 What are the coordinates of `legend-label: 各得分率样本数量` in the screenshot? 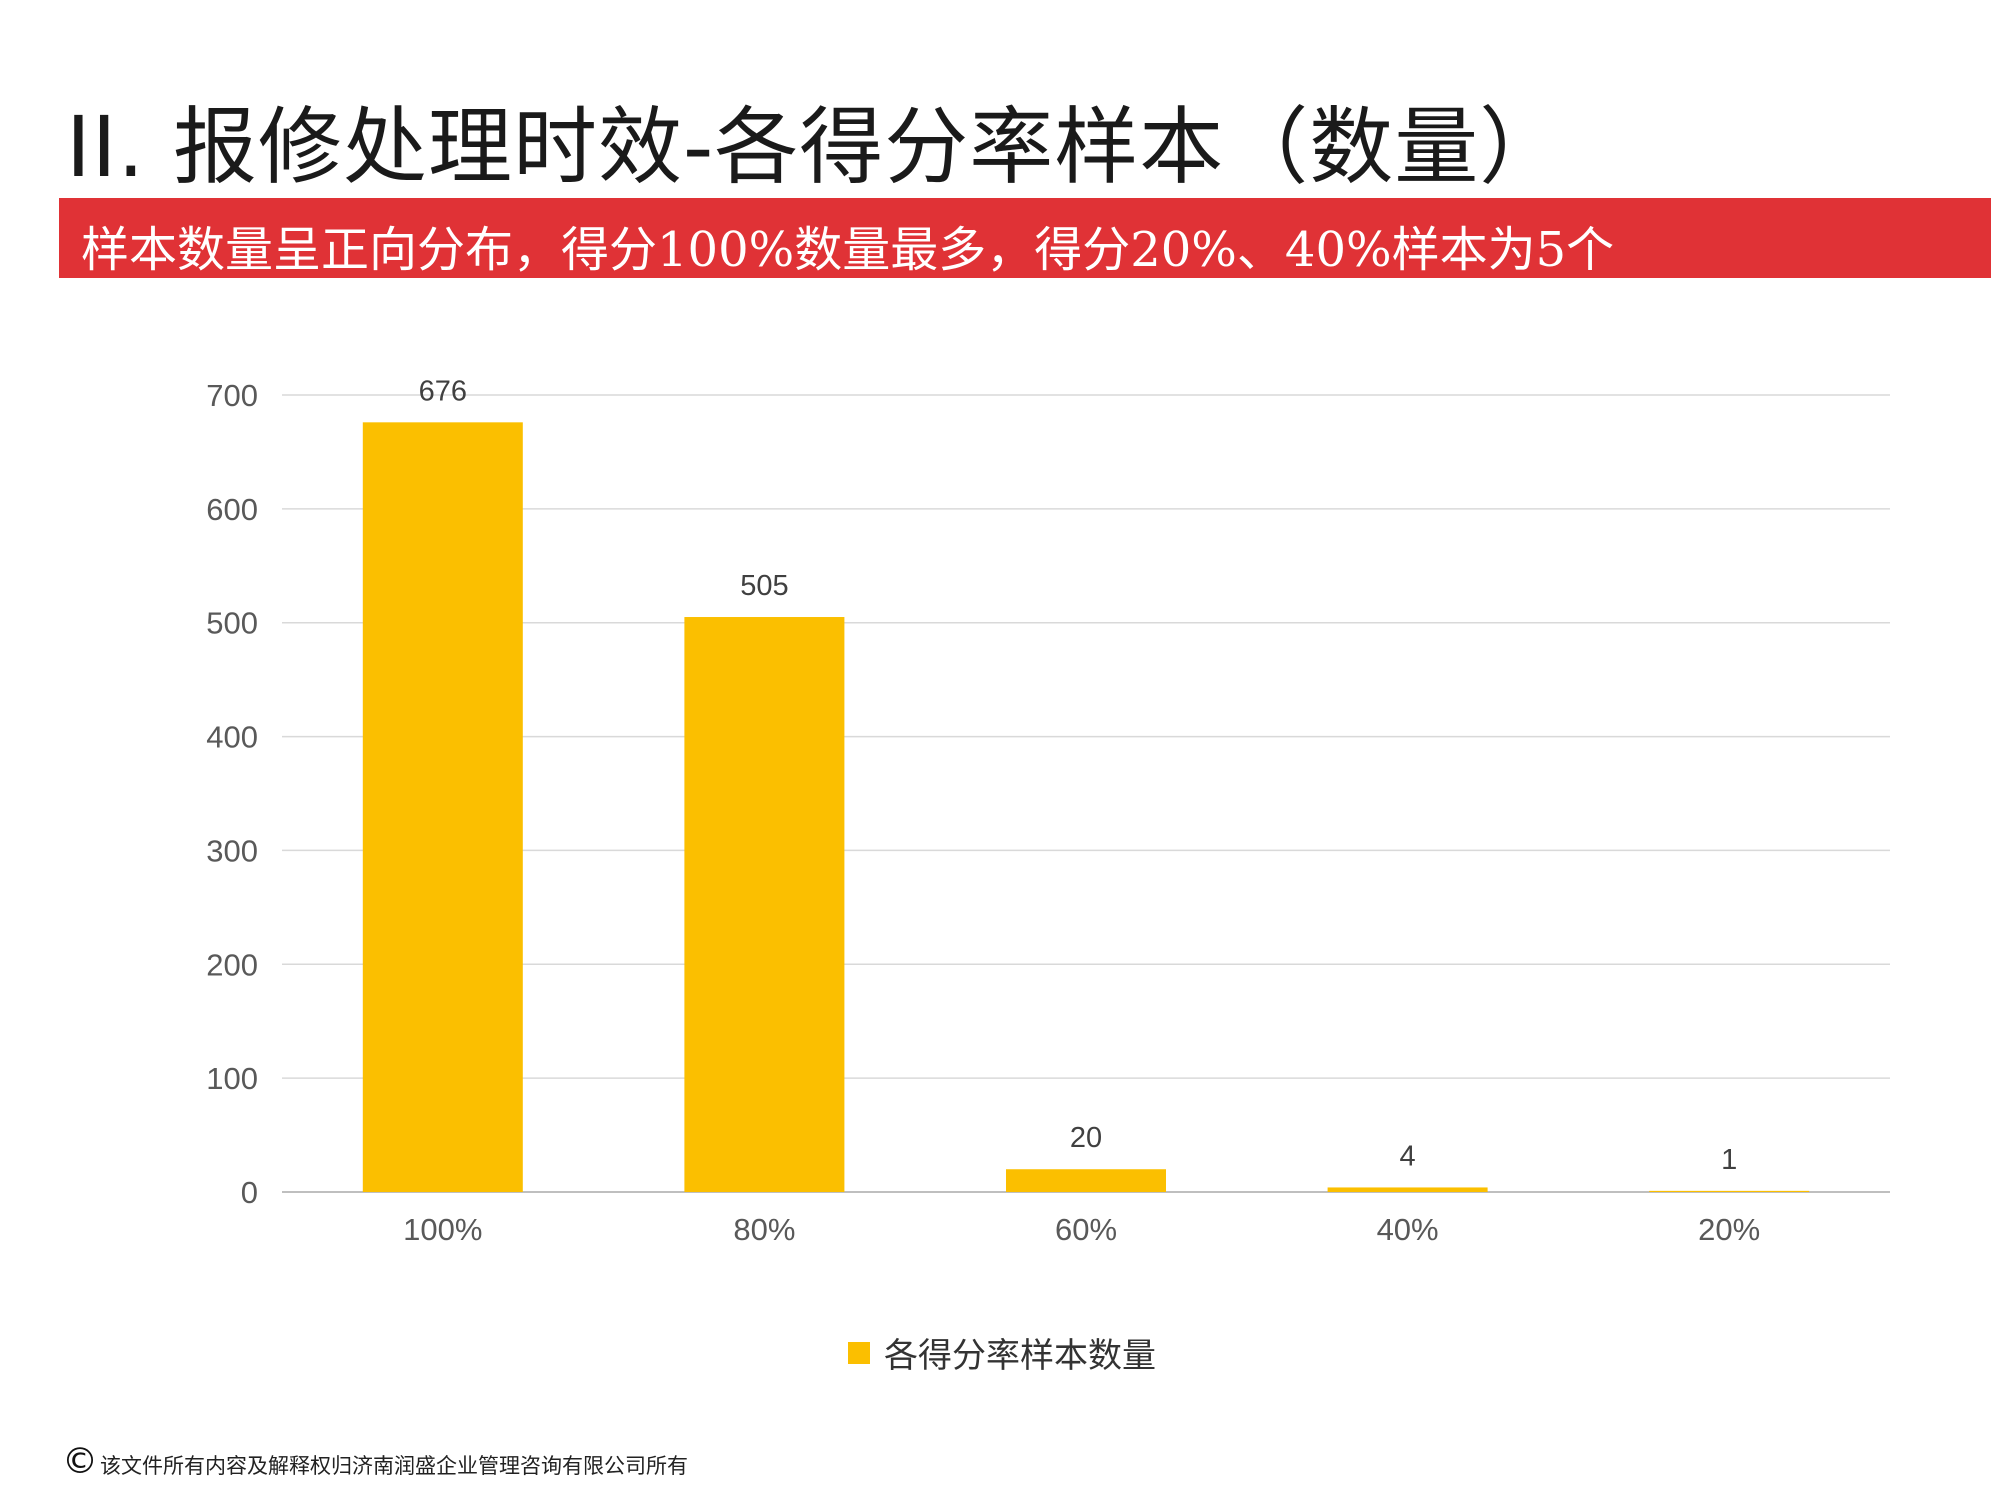 It's located at (1020, 1356).